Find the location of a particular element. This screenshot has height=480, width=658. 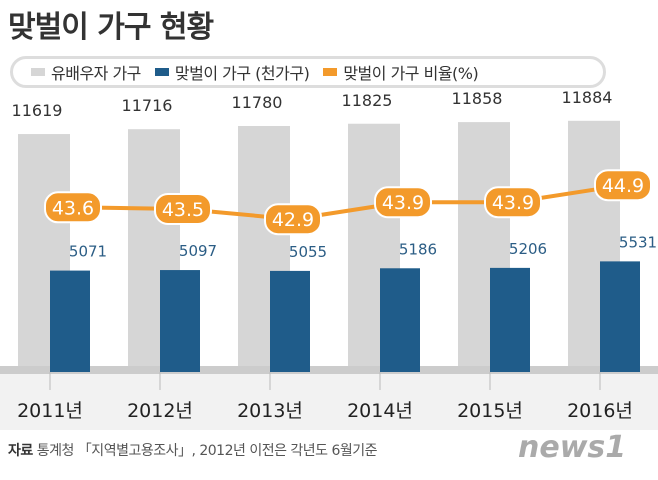

x-axis-band is located at coordinates (329, 401).